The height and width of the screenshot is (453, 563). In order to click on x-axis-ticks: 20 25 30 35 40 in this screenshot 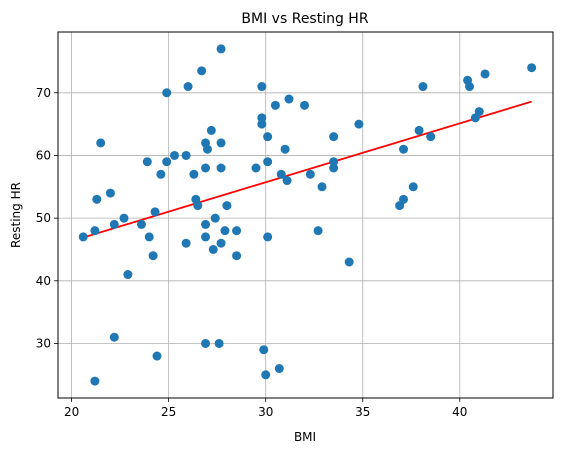, I will do `click(265, 408)`.